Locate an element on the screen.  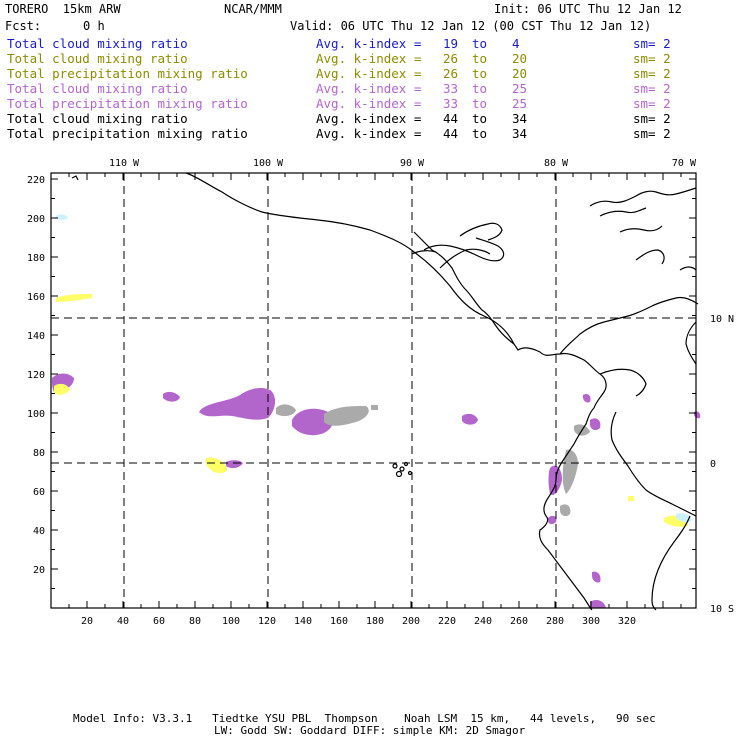
x-tick-label: 120 is located at coordinates (267, 621).